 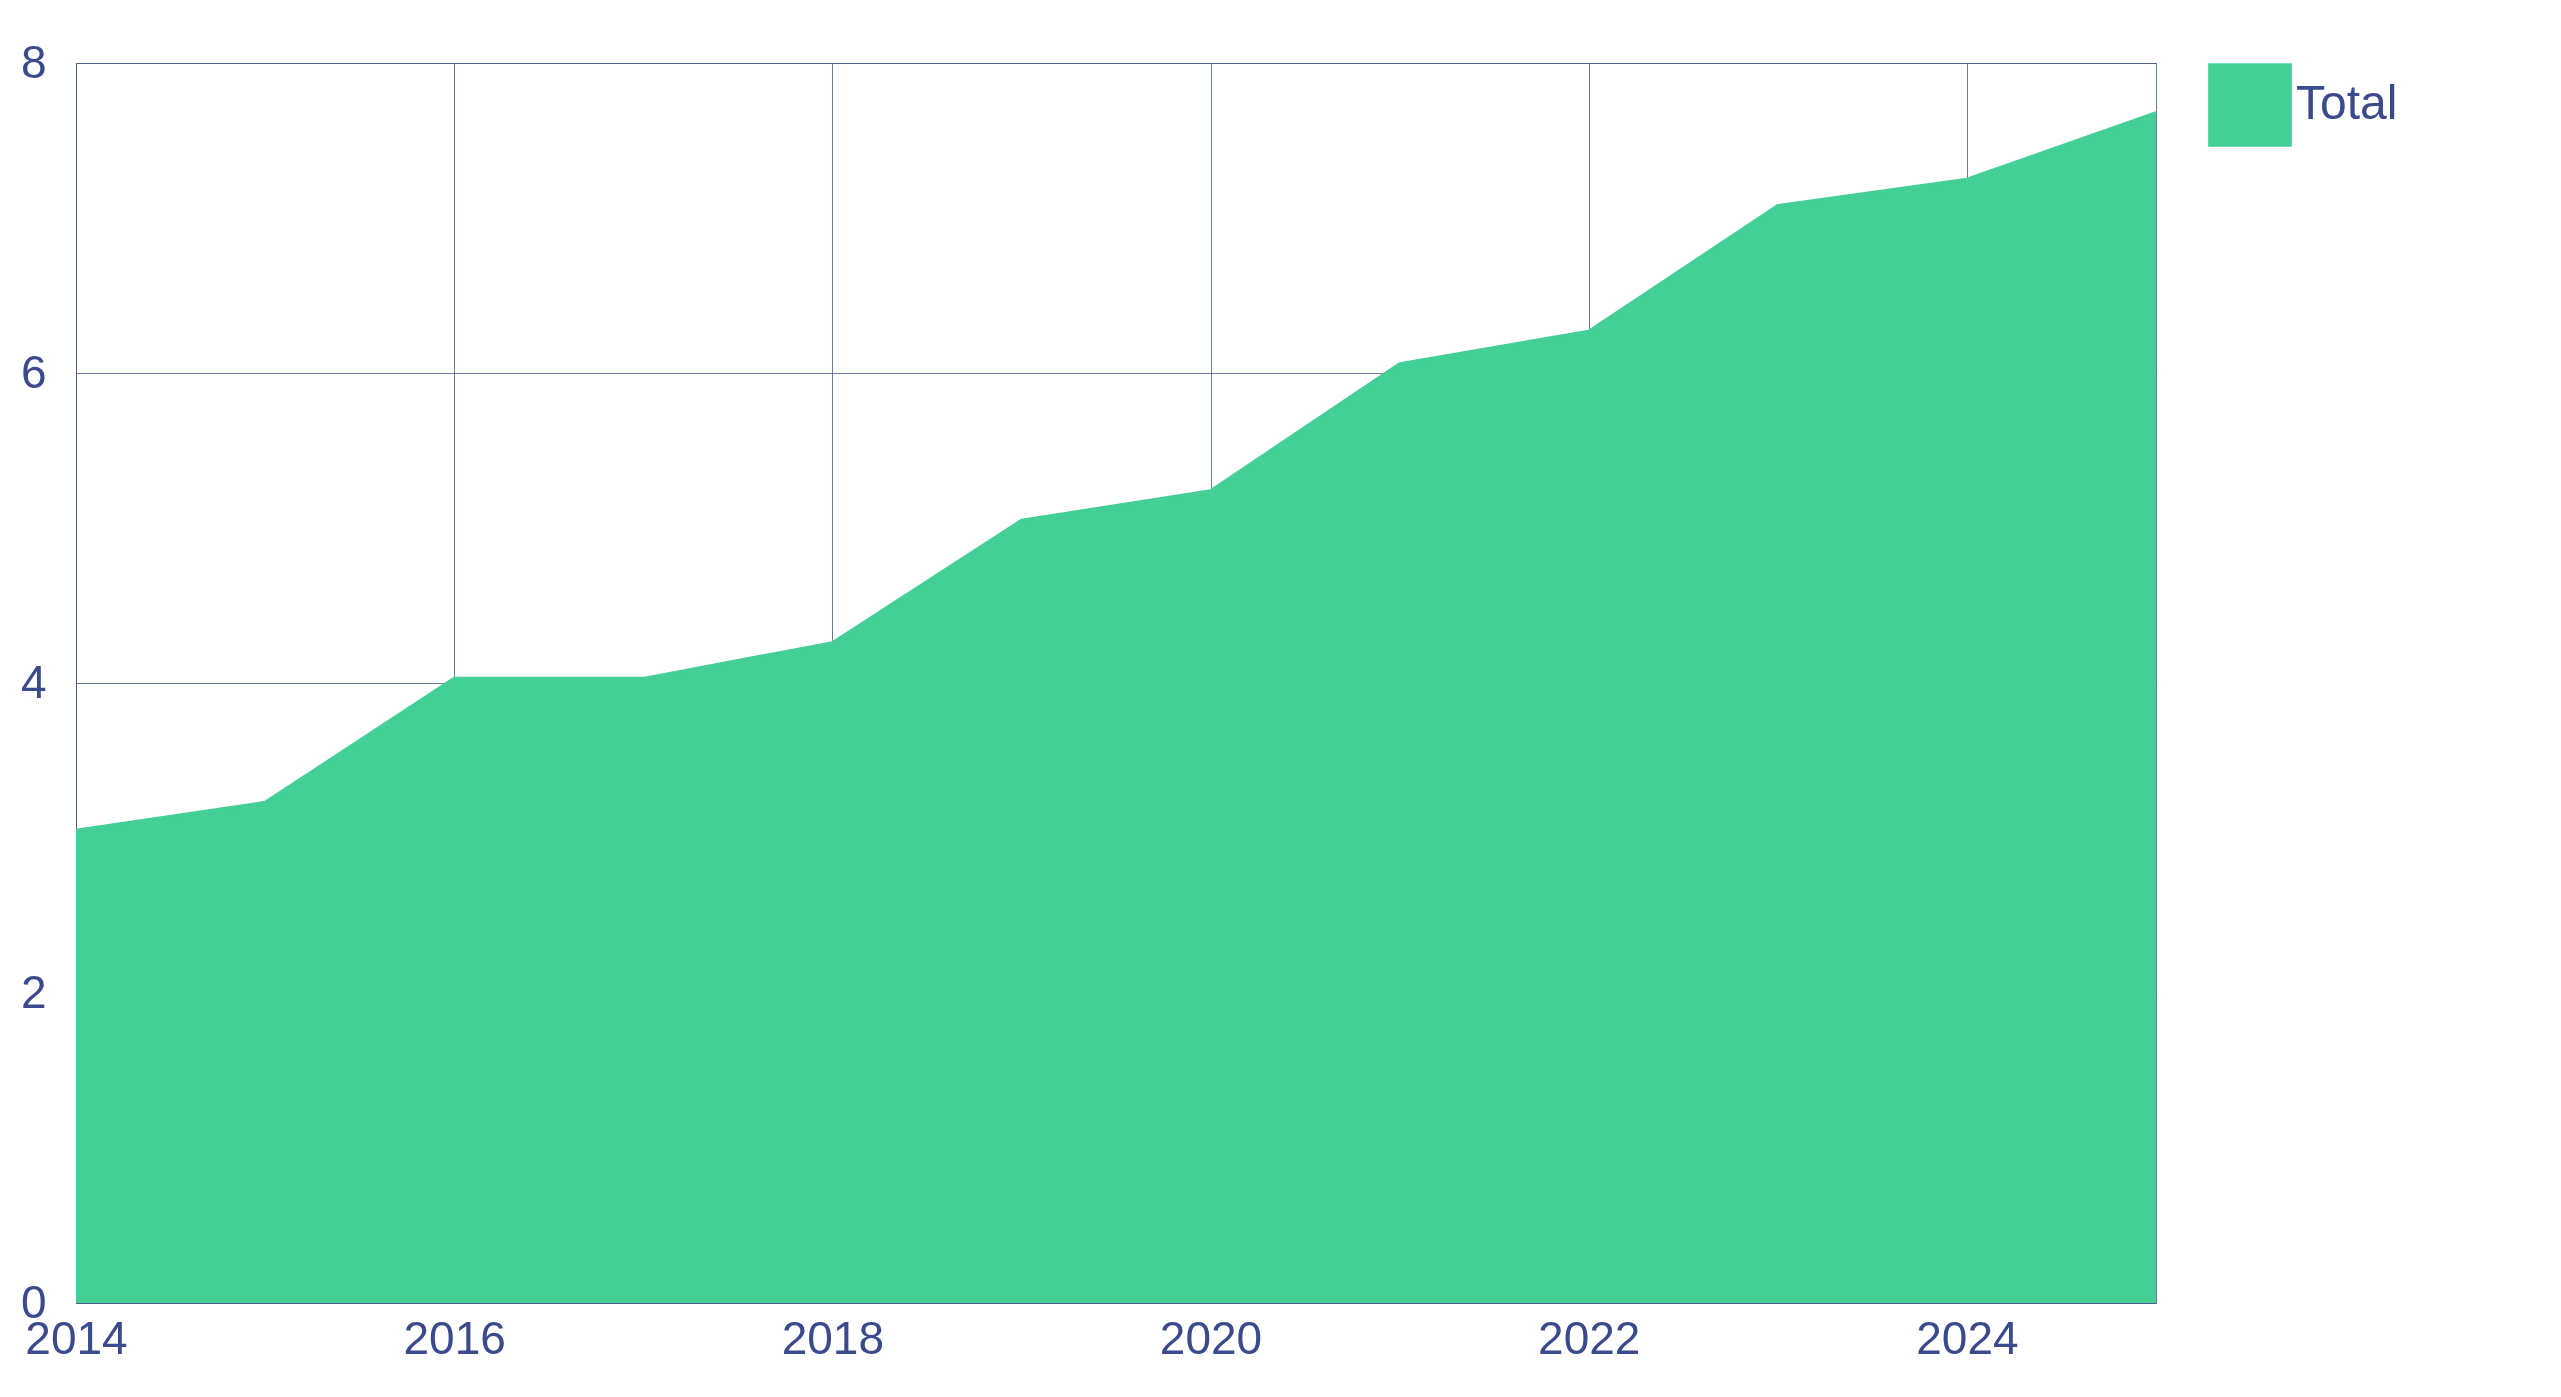 What do you see at coordinates (1589, 1337) in the screenshot?
I see `x-tick-label: 2022` at bounding box center [1589, 1337].